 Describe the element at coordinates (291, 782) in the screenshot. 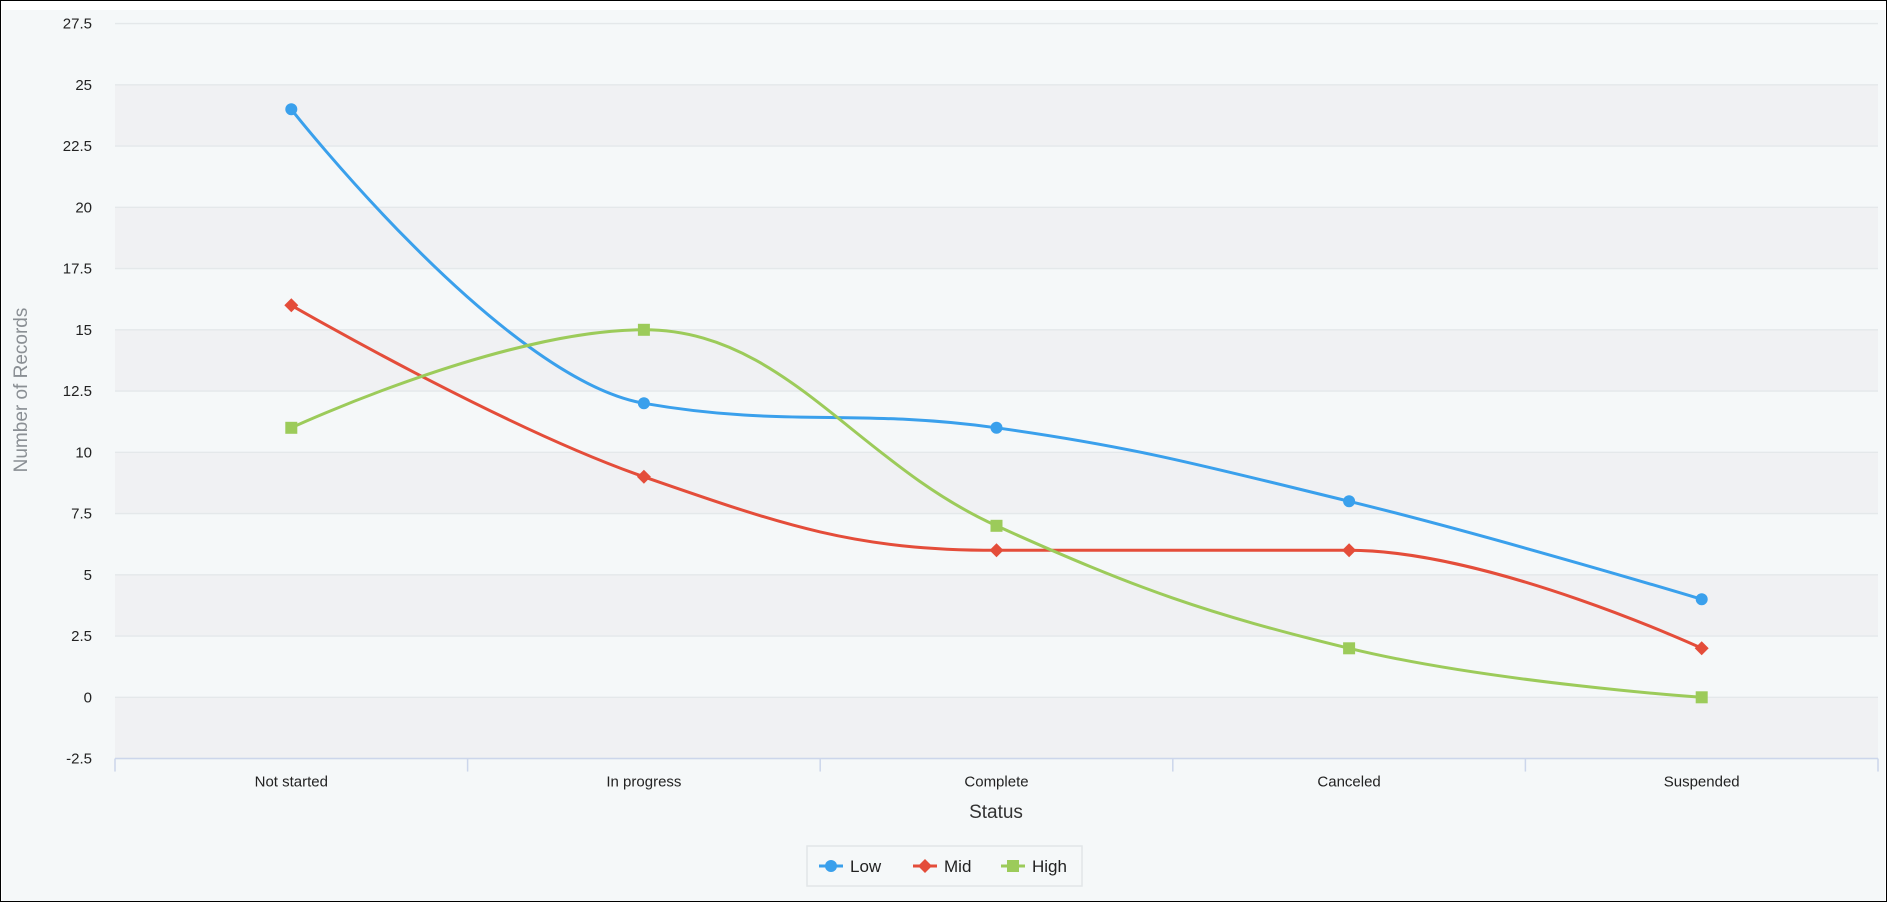

I see `x-tick-label: Not started` at that location.